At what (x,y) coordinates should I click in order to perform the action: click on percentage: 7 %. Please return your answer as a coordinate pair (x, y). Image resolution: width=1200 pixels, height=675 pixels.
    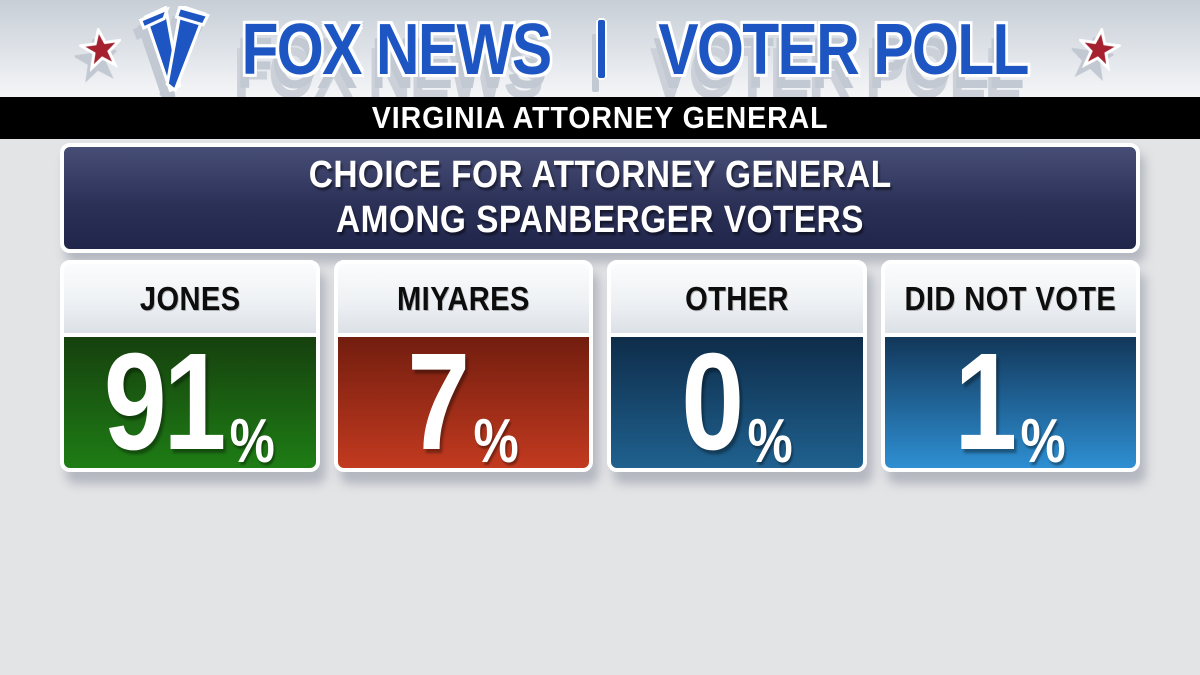
    Looking at the image, I should click on (463, 398).